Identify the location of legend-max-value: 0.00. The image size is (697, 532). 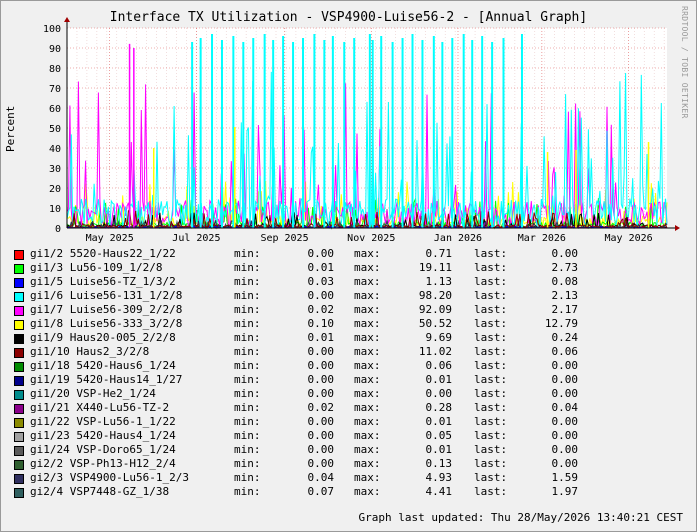
(439, 393).